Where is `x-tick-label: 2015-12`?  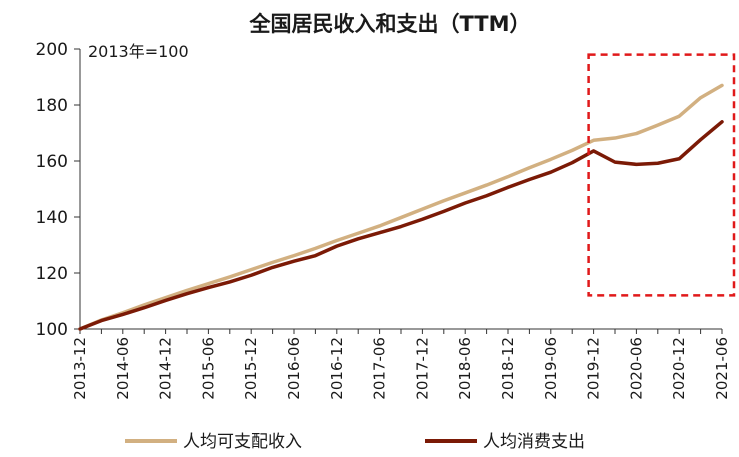
x-tick-label: 2015-12 is located at coordinates (251, 368).